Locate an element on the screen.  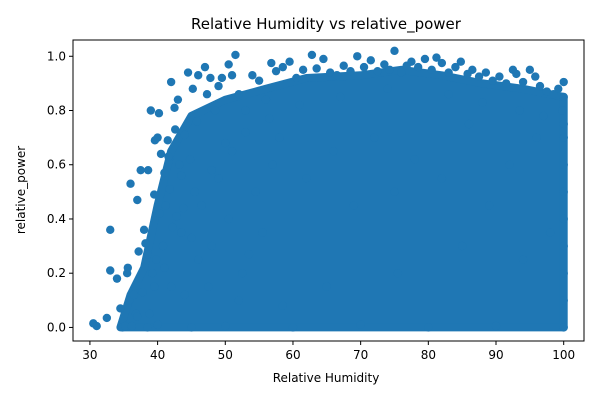
x-axis-label: Relative Humidity is located at coordinates (326, 378).